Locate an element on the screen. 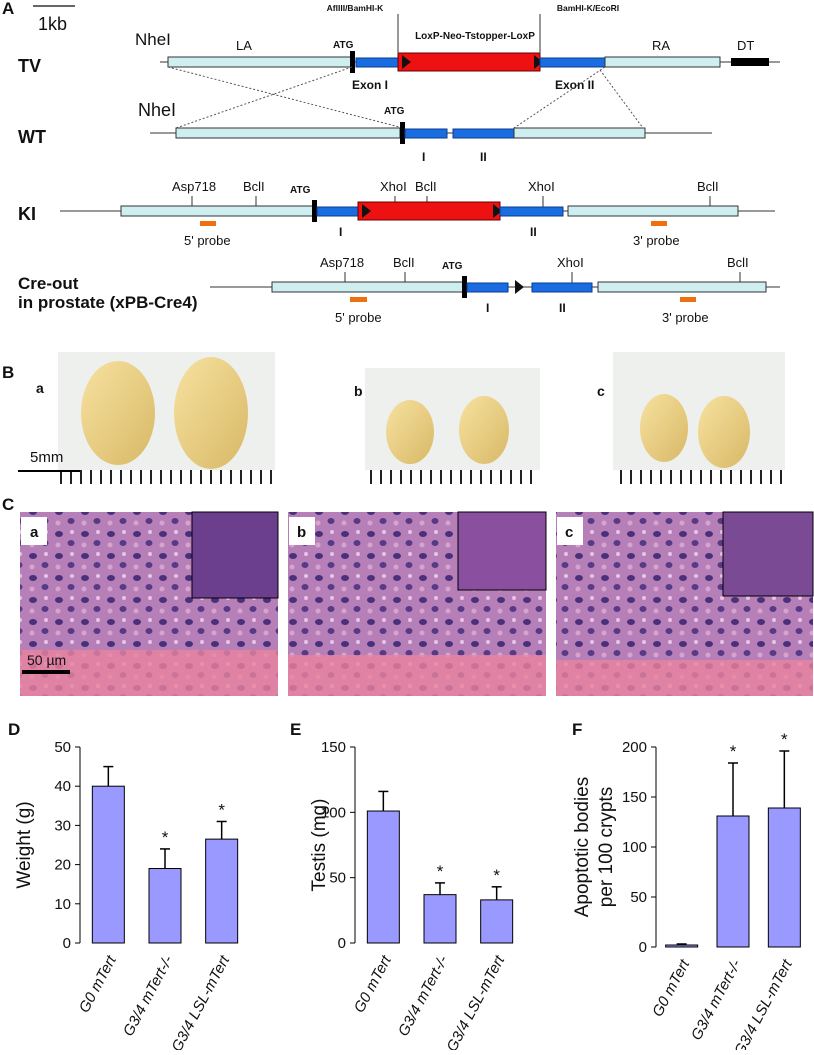 The width and height of the screenshot is (814, 1055). loxp is located at coordinates (497, 211).